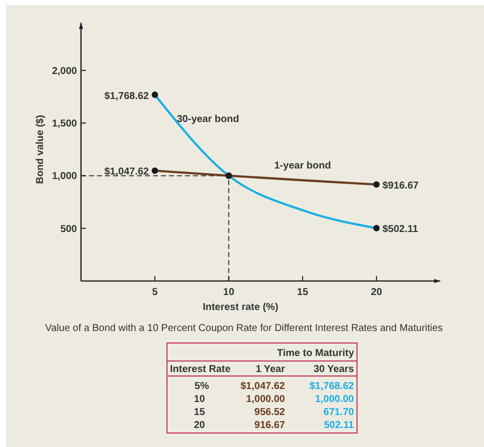 Image resolution: width=484 pixels, height=447 pixels. What do you see at coordinates (339, 425) in the screenshot?
I see `text: 502.11` at bounding box center [339, 425].